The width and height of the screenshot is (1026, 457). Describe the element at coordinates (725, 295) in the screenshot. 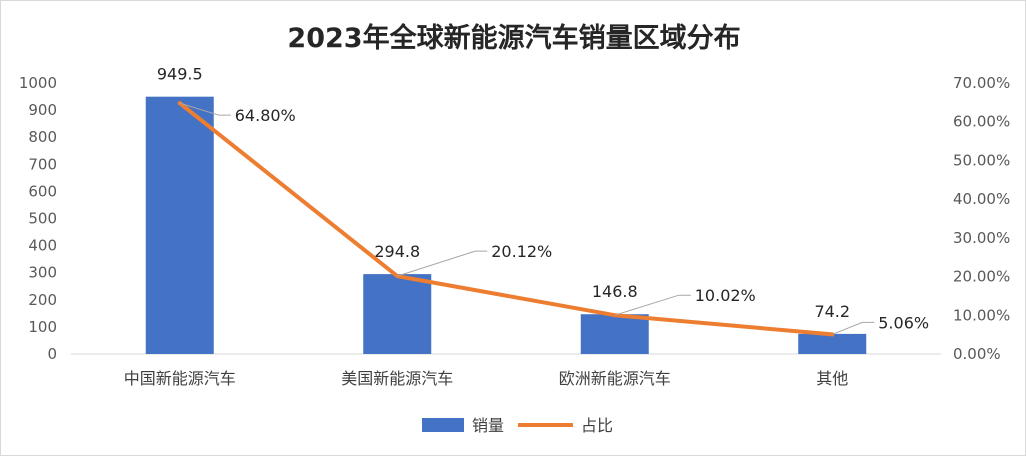

I see `line-data-label: 10.02%` at that location.